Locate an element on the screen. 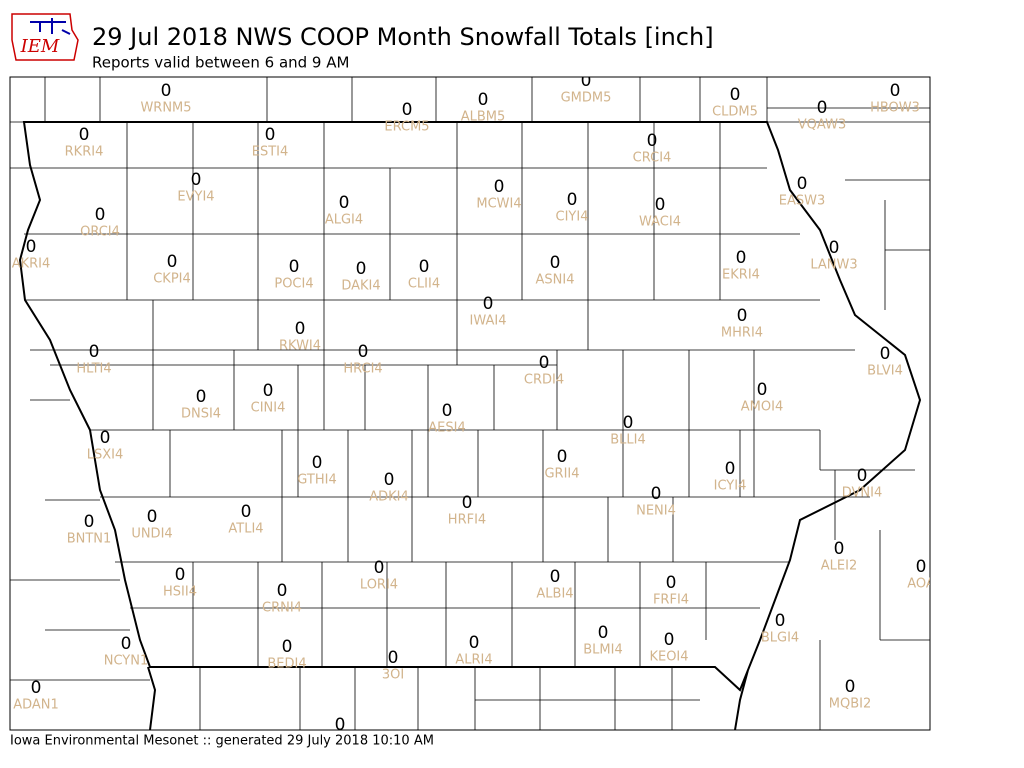  station-label: POCI4 is located at coordinates (293, 284).